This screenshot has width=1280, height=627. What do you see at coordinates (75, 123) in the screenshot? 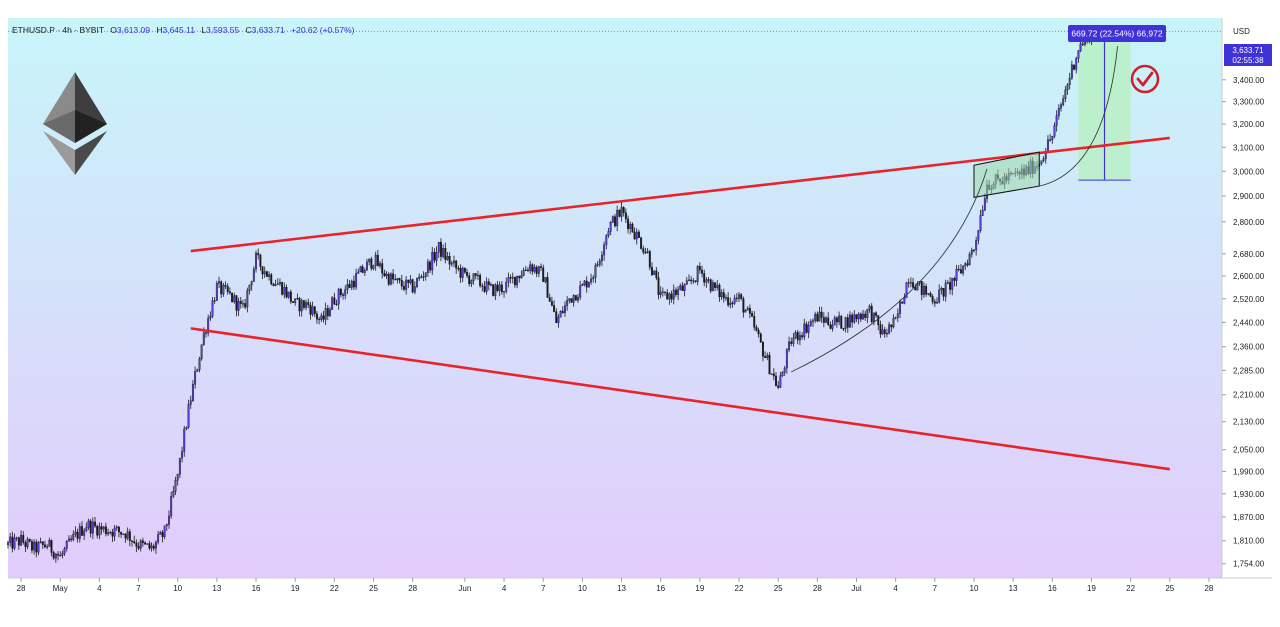
I see `ethereum-logo` at bounding box center [75, 123].